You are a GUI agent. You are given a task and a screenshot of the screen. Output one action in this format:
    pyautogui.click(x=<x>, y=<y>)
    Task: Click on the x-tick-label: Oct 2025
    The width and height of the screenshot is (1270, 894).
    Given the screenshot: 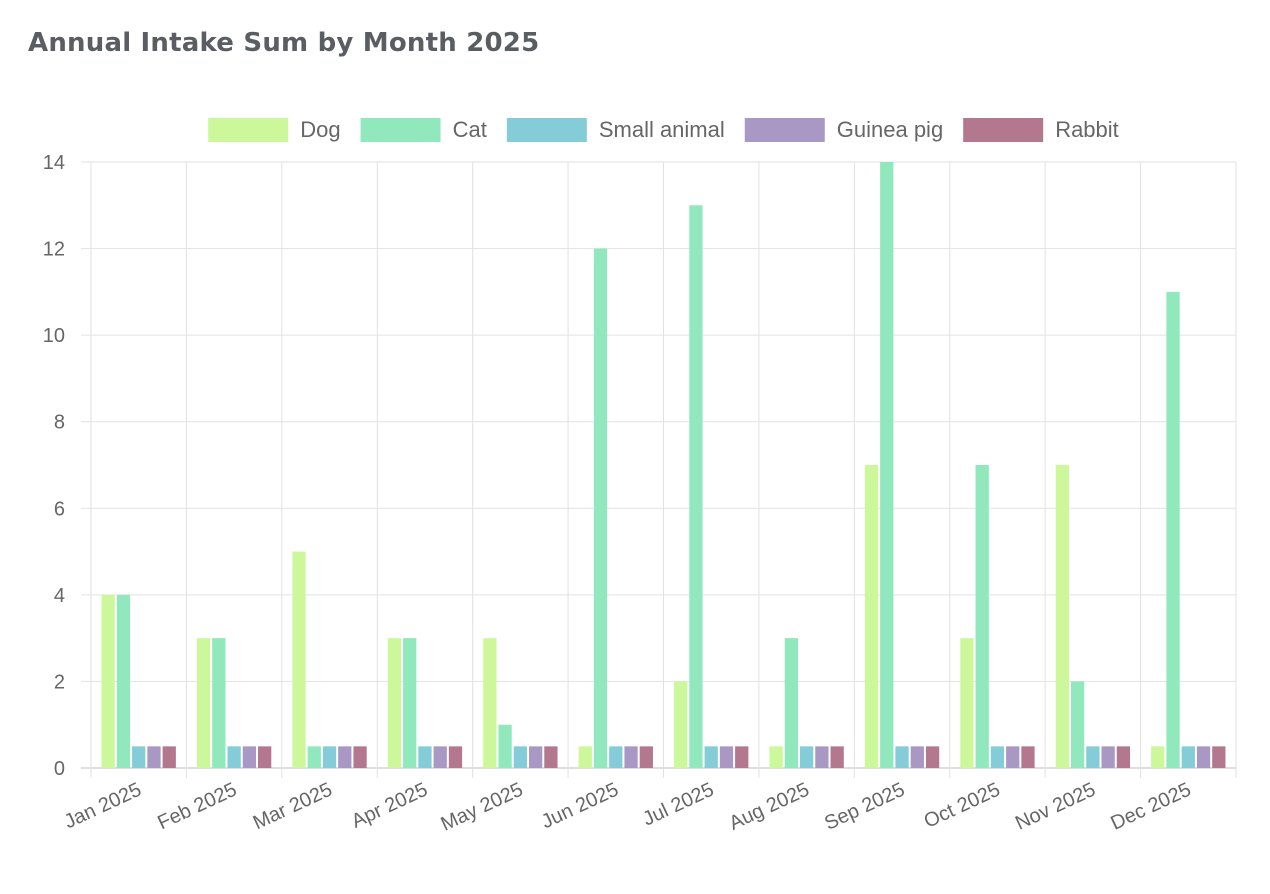 What is the action you would take?
    pyautogui.click(x=962, y=806)
    